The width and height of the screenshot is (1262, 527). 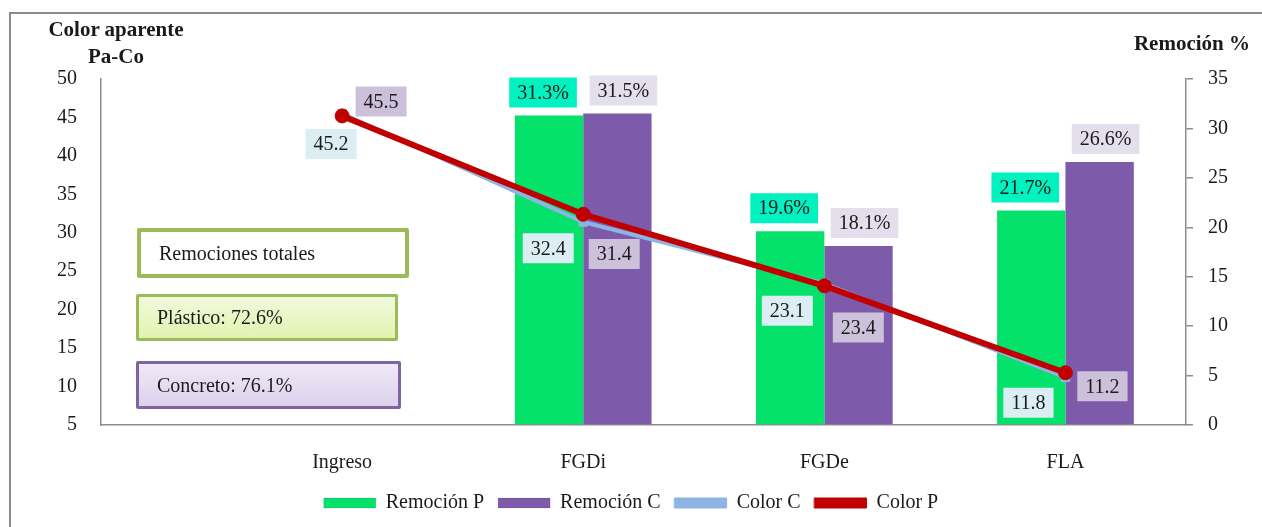 I want to click on y-tick-label: 40, so click(x=67, y=154).